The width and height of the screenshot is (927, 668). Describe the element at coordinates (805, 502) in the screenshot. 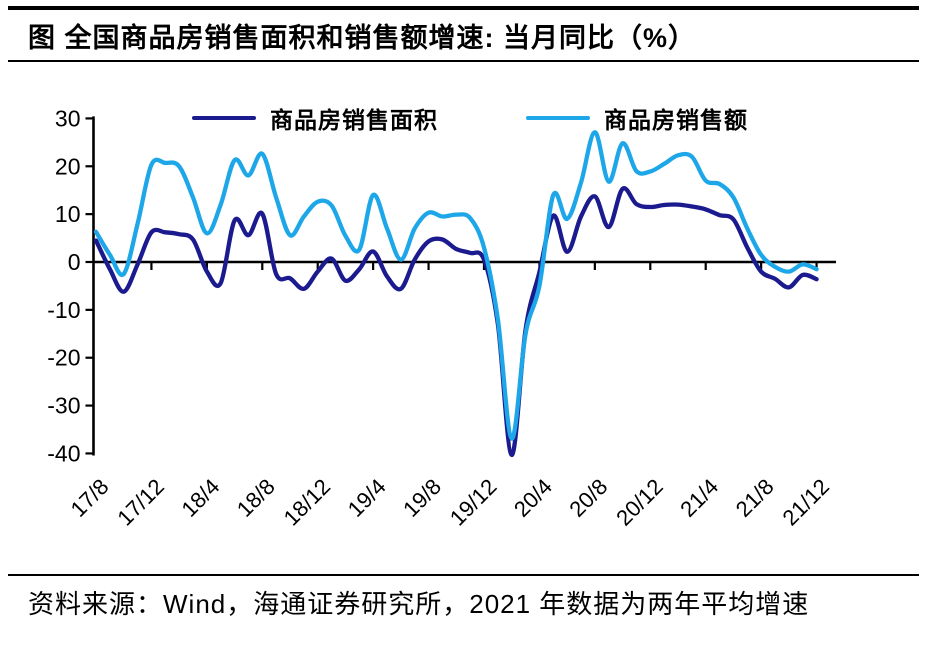

I see `x-axis-tick-label: 21/12` at that location.